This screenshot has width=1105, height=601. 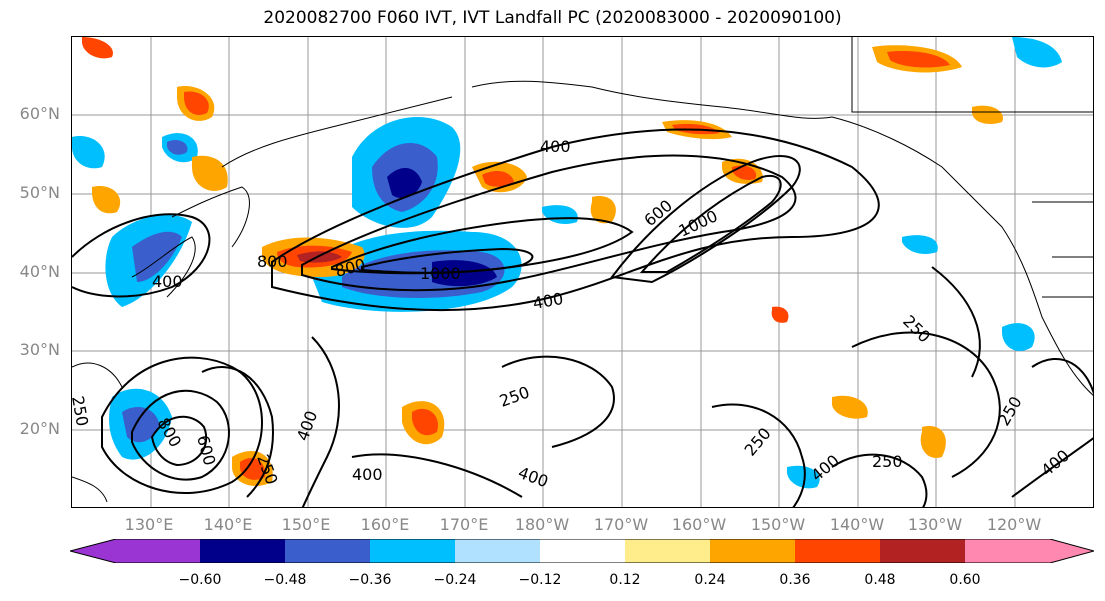 I want to click on lon-label: 130°W, so click(x=935, y=524).